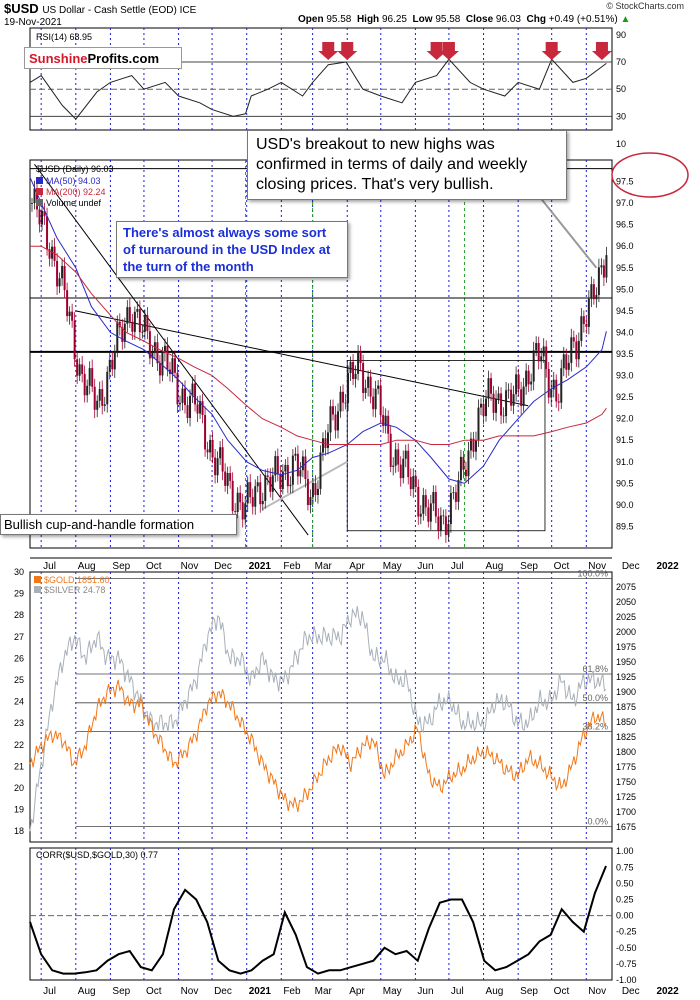 The image size is (700, 1000). What do you see at coordinates (625, 311) in the screenshot?
I see `price-tick-label: 94.5` at bounding box center [625, 311].